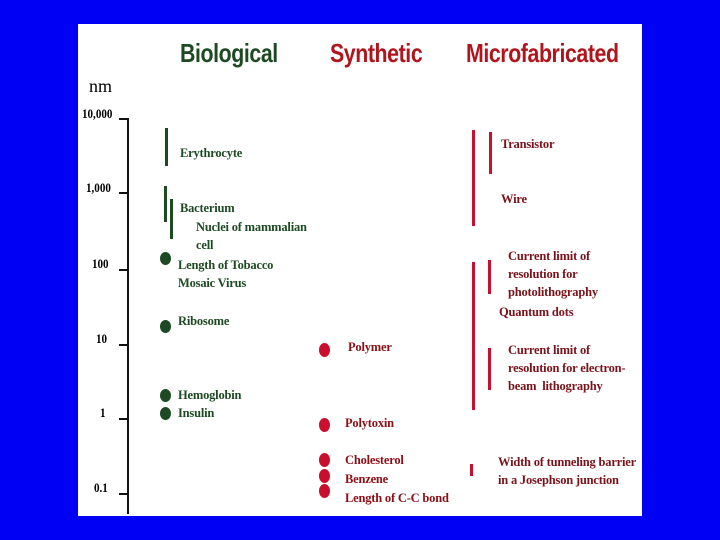 This screenshot has width=720, height=540. What do you see at coordinates (226, 274) in the screenshot?
I see `label-tobacco-virus: Length of Tobacco Mosaic Virus` at bounding box center [226, 274].